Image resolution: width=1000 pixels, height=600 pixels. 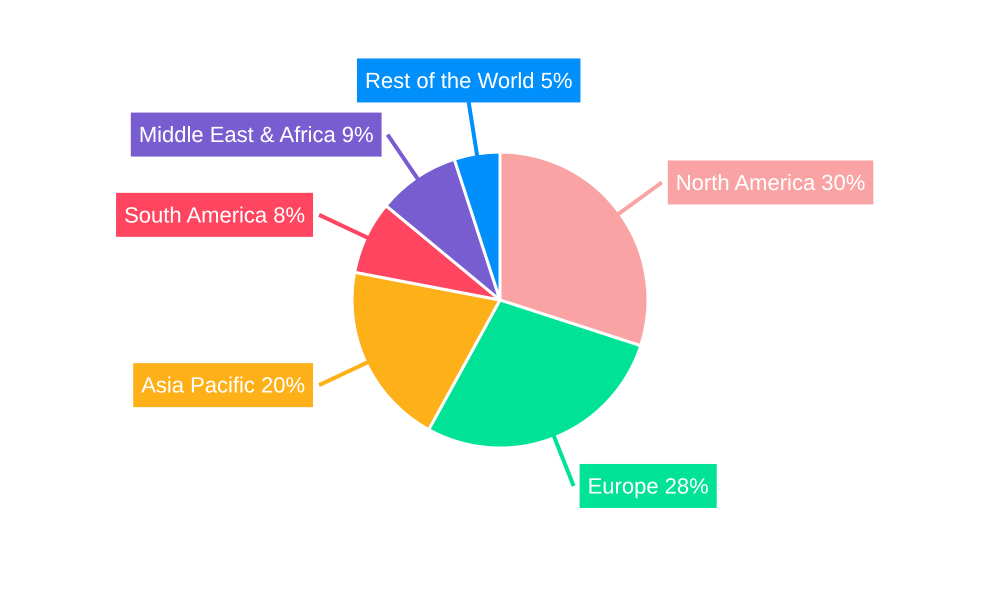 I want to click on slice-label: Middle East & Africa 9%, so click(x=256, y=135).